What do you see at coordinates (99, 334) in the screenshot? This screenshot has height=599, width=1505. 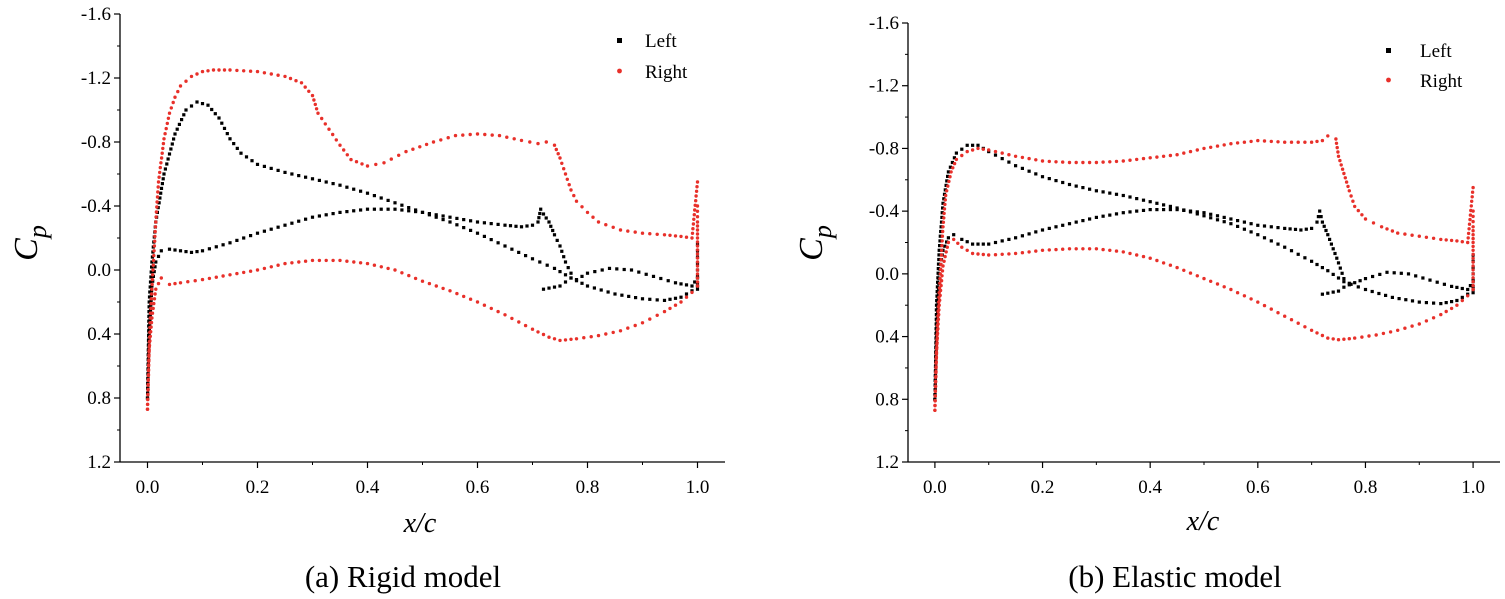 I see `y-tick-label: 0.4` at bounding box center [99, 334].